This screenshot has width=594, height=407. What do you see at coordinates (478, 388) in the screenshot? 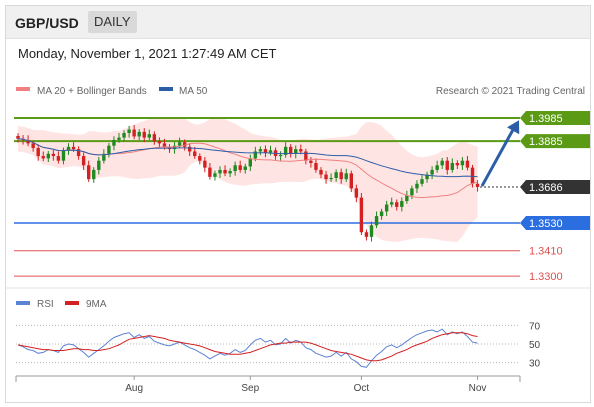
I see `x-label-Nov: Nov` at bounding box center [478, 388].